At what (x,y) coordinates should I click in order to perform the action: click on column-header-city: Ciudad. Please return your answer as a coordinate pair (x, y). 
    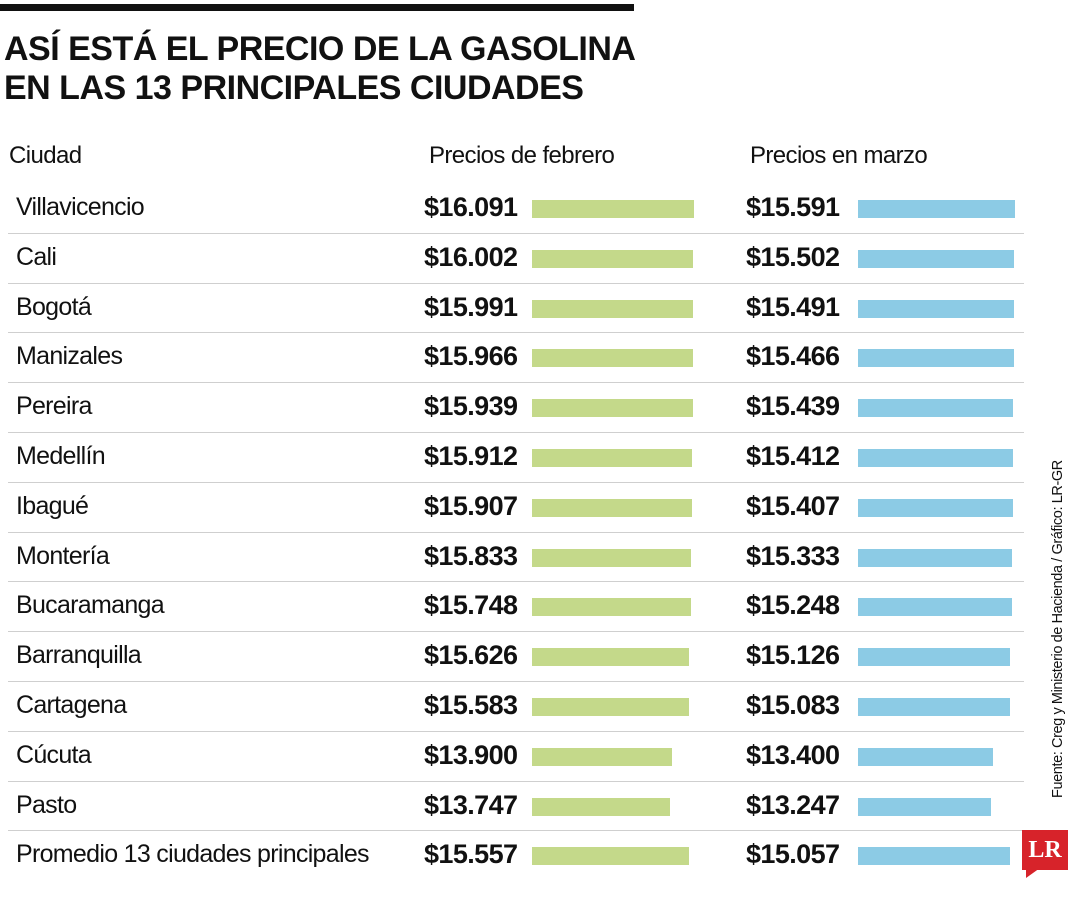
    Looking at the image, I should click on (45, 155).